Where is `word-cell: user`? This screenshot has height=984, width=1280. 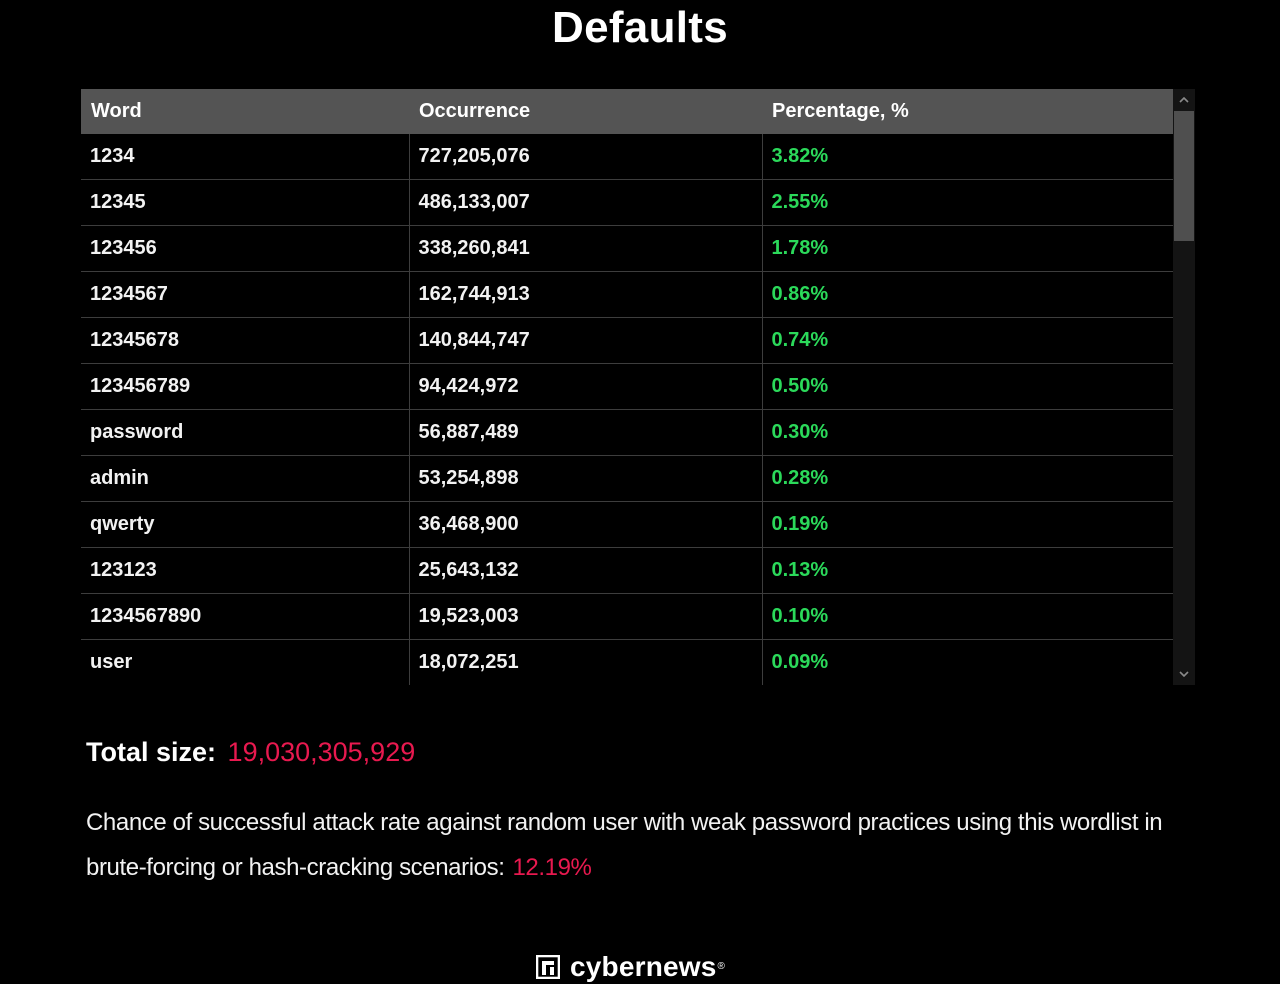 word-cell: user is located at coordinates (245, 662).